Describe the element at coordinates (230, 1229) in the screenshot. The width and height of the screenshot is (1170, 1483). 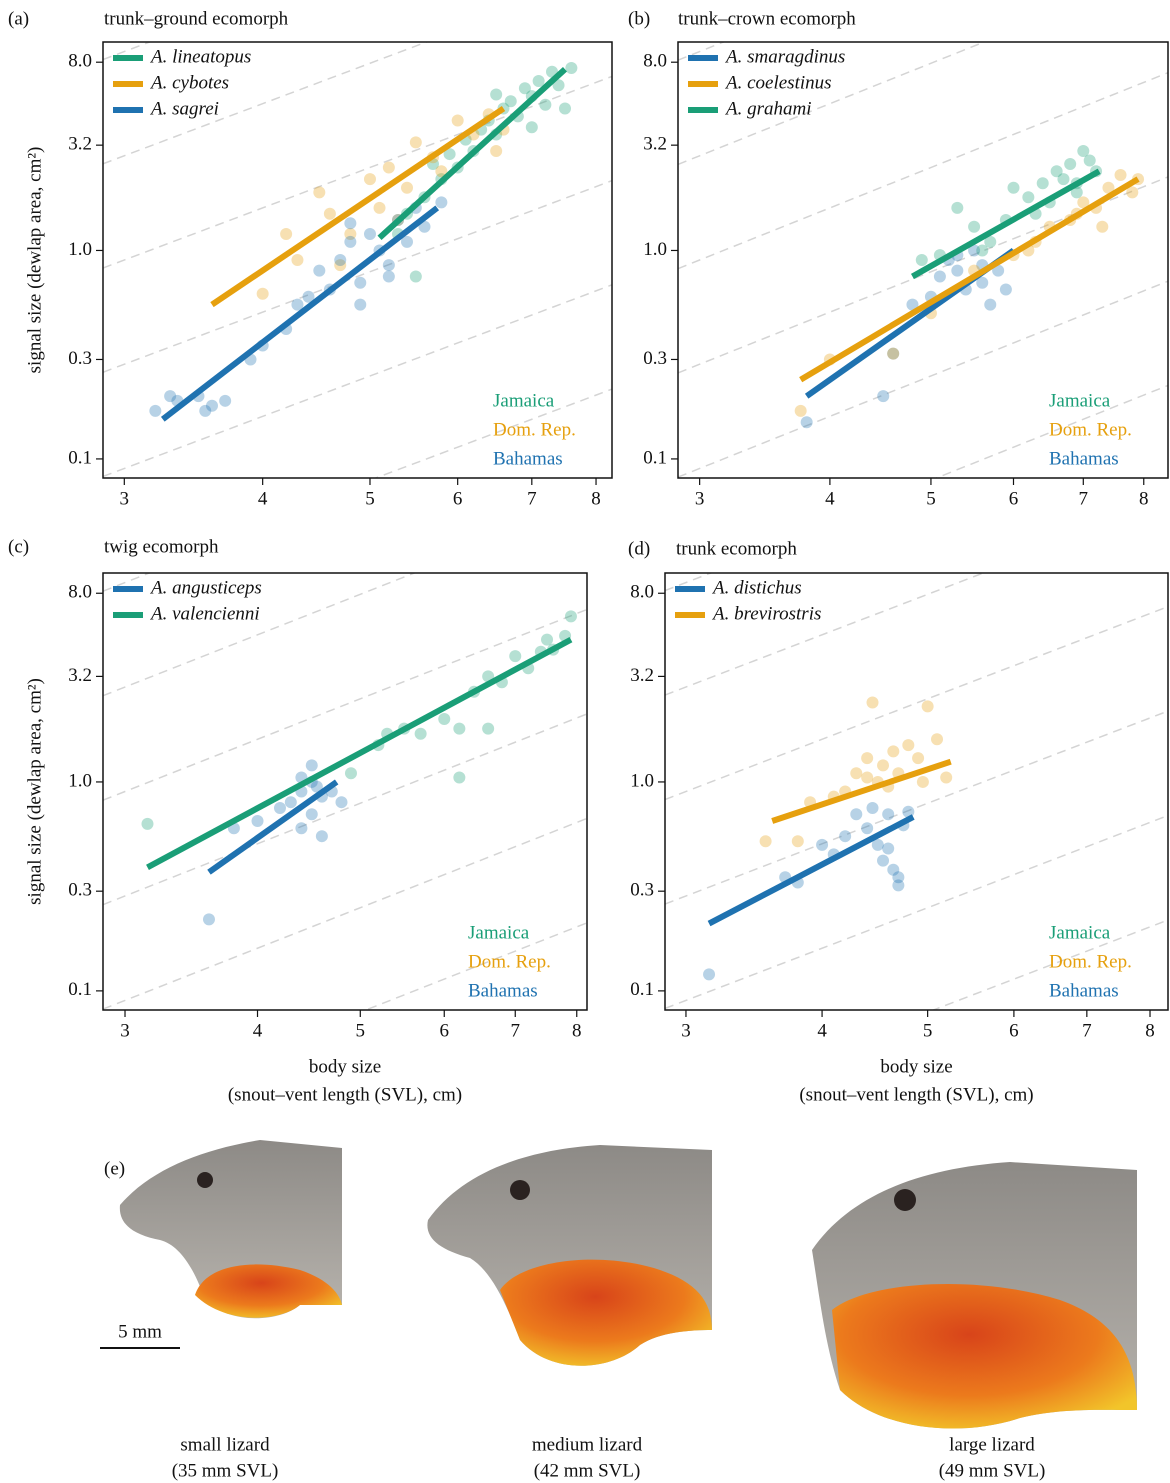
I see `lizard-small` at that location.